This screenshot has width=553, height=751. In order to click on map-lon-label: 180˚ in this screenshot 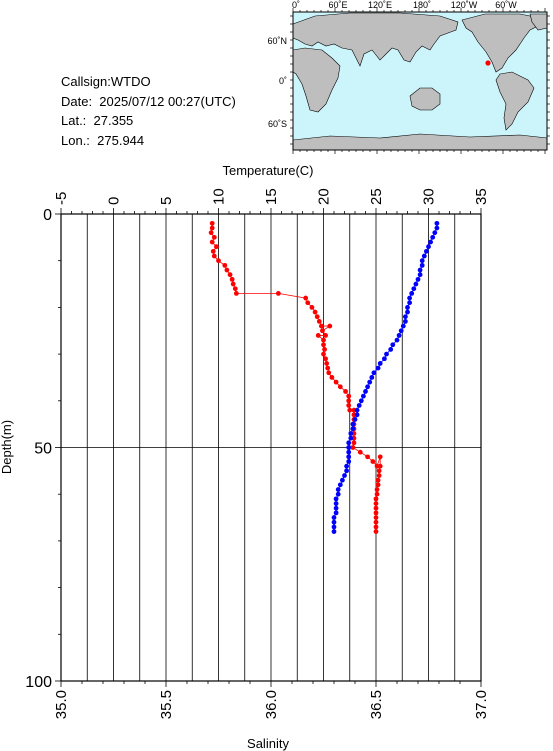, I will do `click(422, 5)`.